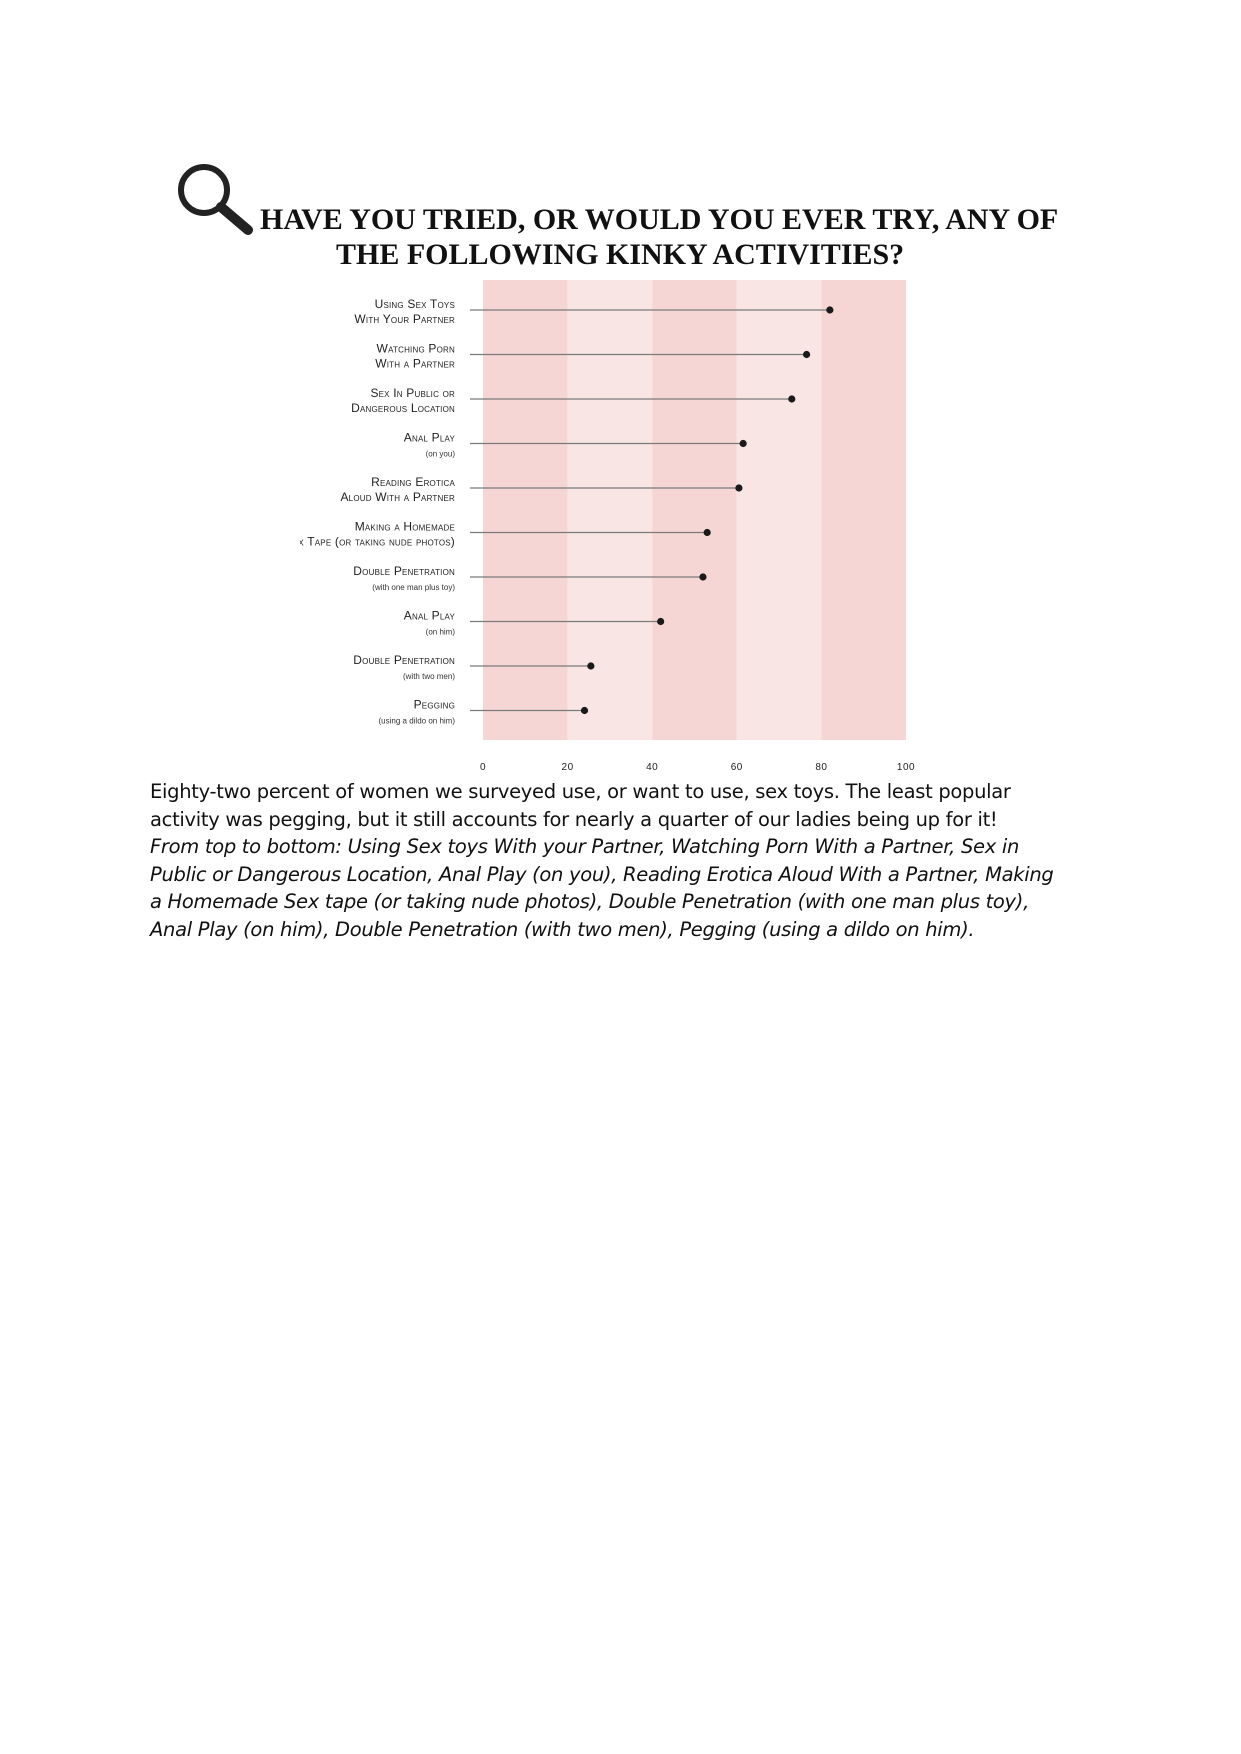 The width and height of the screenshot is (1241, 1754). Describe the element at coordinates (441, 632) in the screenshot. I see `category-sublabel: (on him)` at that location.